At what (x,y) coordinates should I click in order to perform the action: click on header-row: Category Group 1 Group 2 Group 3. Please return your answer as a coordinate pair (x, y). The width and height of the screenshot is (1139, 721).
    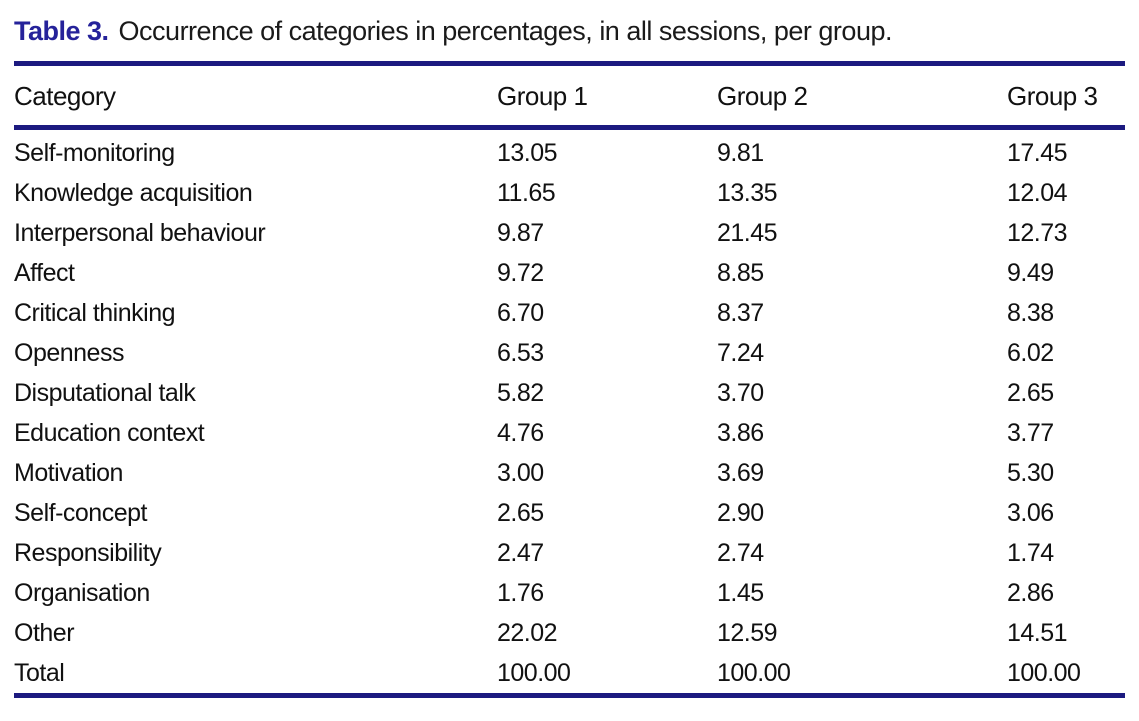
    Looking at the image, I should click on (569, 96).